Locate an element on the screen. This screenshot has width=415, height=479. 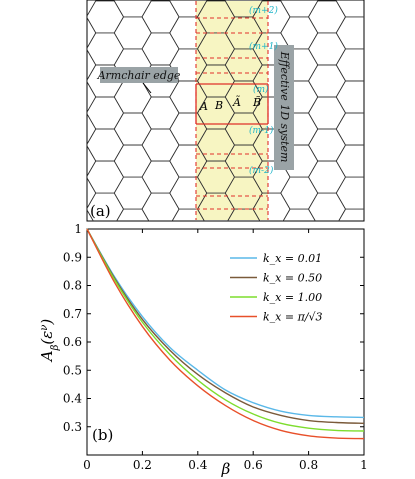
armchair-edge-badge: Armchair edge is located at coordinates (139, 80).